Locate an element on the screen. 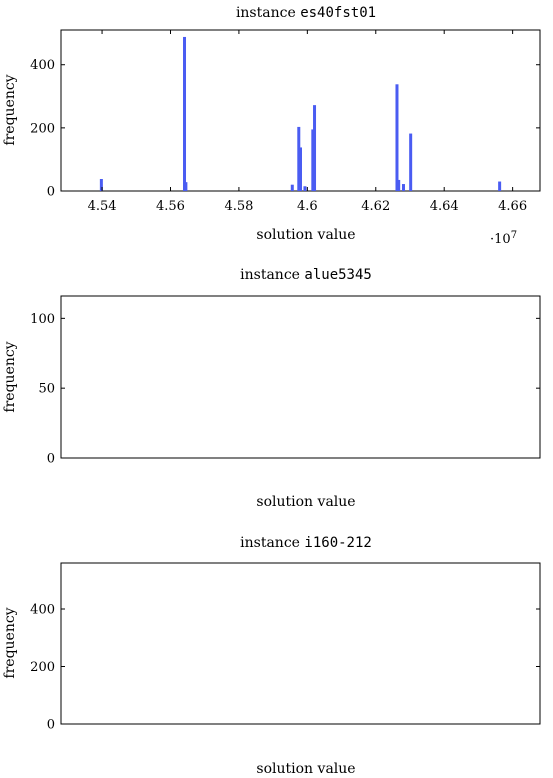  x-tick-label: 4.66 is located at coordinates (512, 206).